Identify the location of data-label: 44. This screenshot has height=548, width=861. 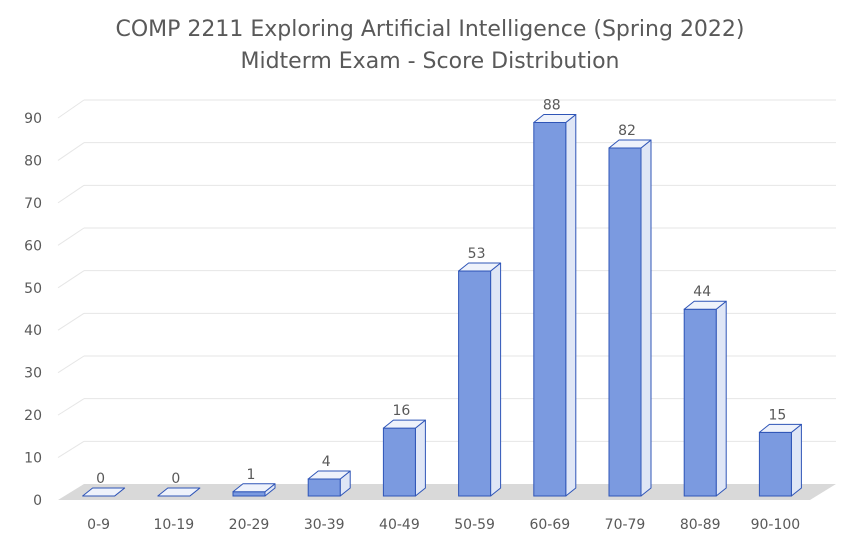
(702, 292).